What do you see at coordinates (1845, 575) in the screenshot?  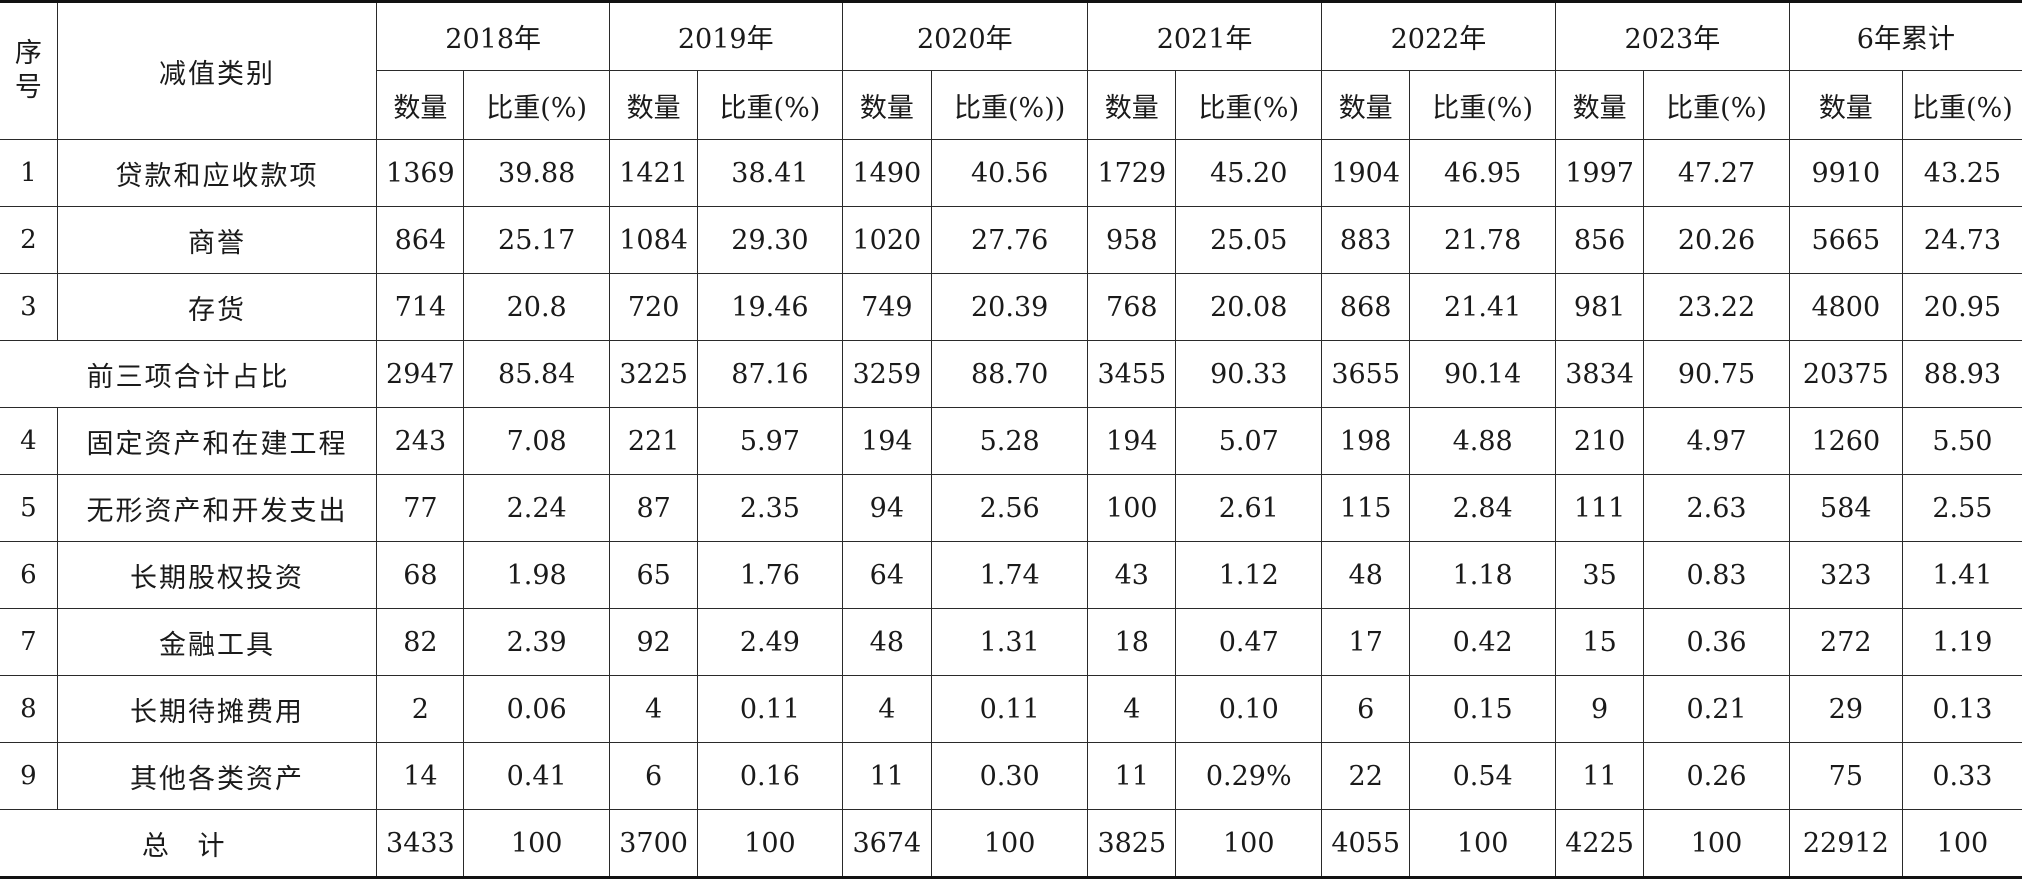 I see `cell-count: 323` at bounding box center [1845, 575].